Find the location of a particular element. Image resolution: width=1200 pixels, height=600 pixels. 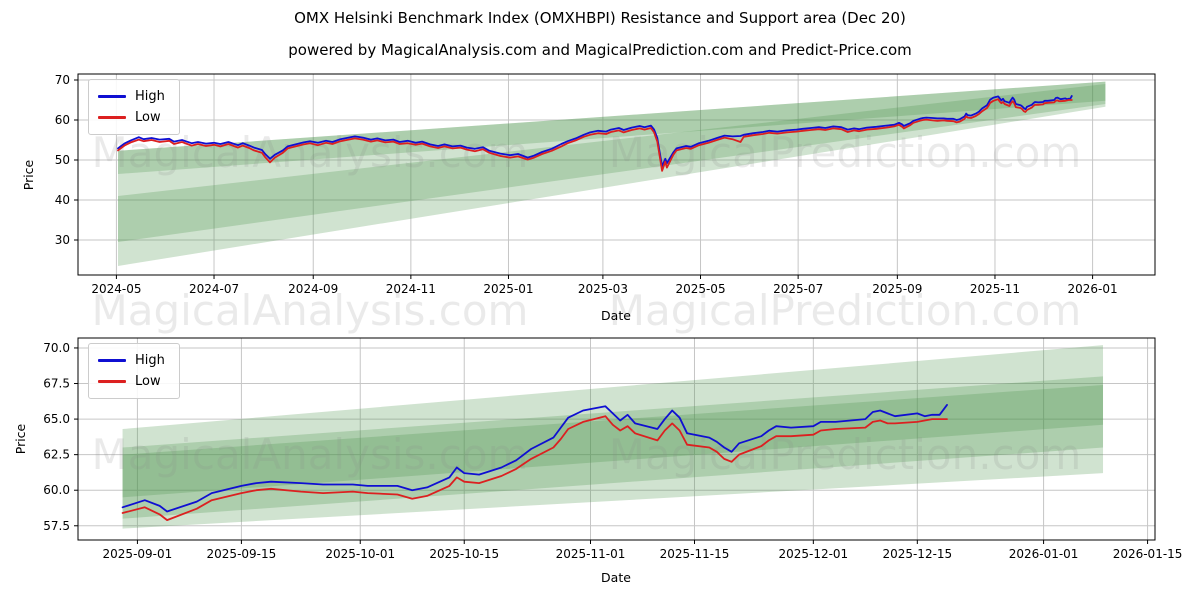

bottom-chart-xlabel: Date is located at coordinates (616, 577).